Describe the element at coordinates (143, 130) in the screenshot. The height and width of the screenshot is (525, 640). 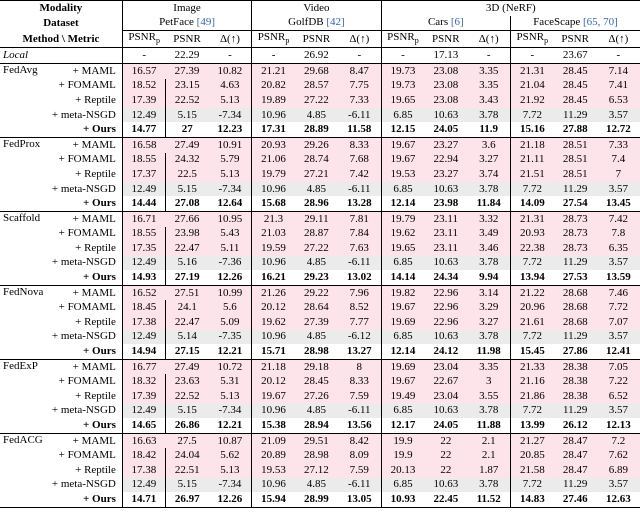
I see `value-cell: 14.77` at that location.